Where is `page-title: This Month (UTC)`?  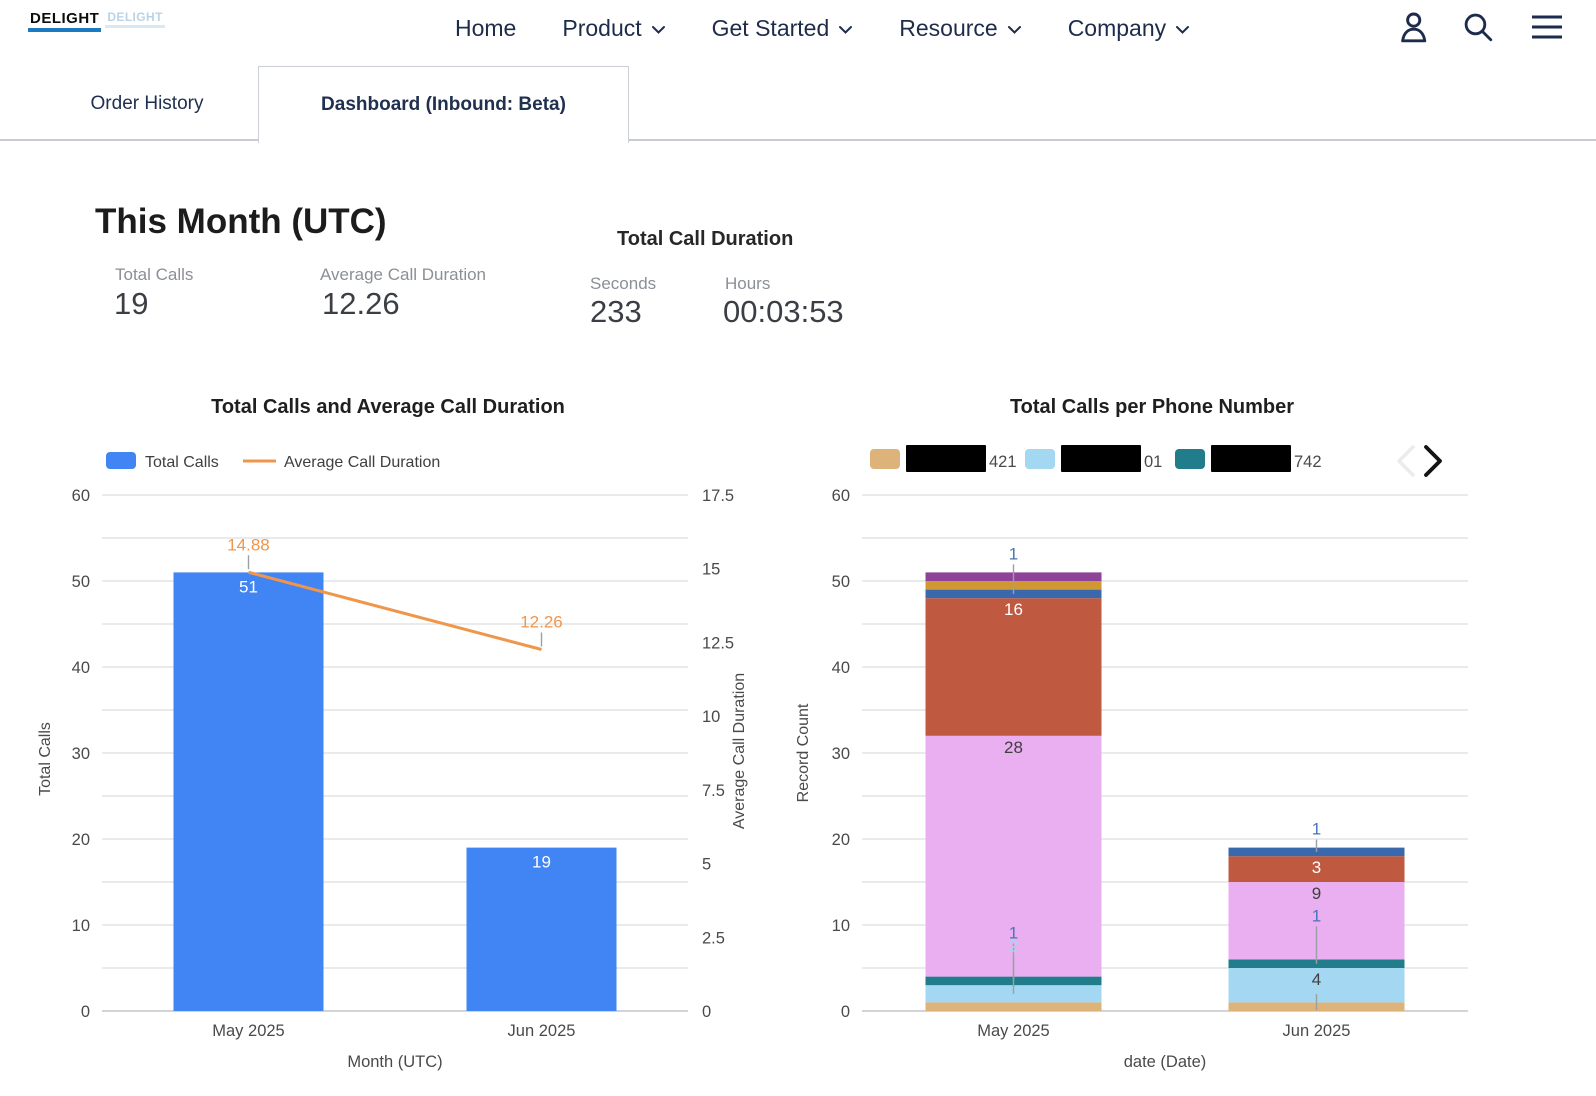 page-title: This Month (UTC) is located at coordinates (241, 221).